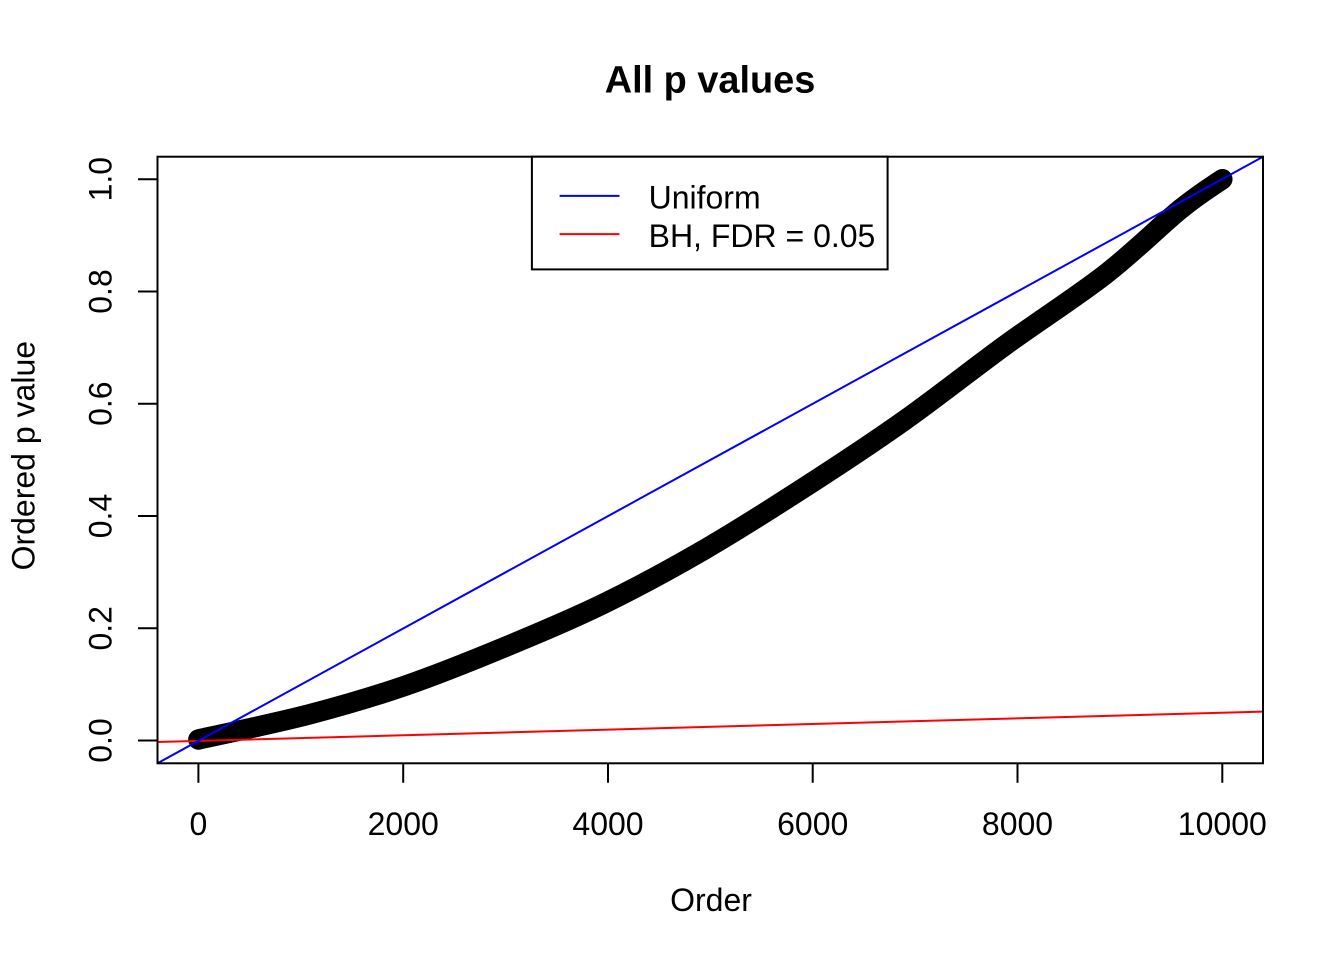 Image resolution: width=1344 pixels, height=960 pixels. What do you see at coordinates (100, 179) in the screenshot?
I see `svg-text: 1.0` at bounding box center [100, 179].